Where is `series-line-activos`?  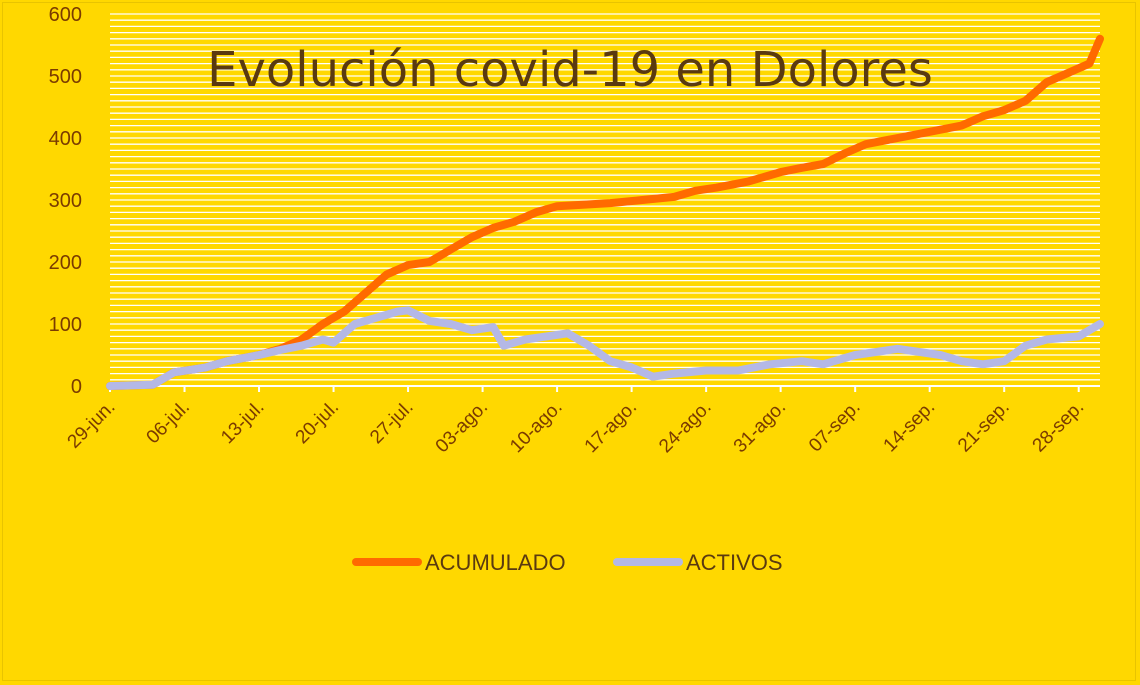
series-line-activos is located at coordinates (605, 348).